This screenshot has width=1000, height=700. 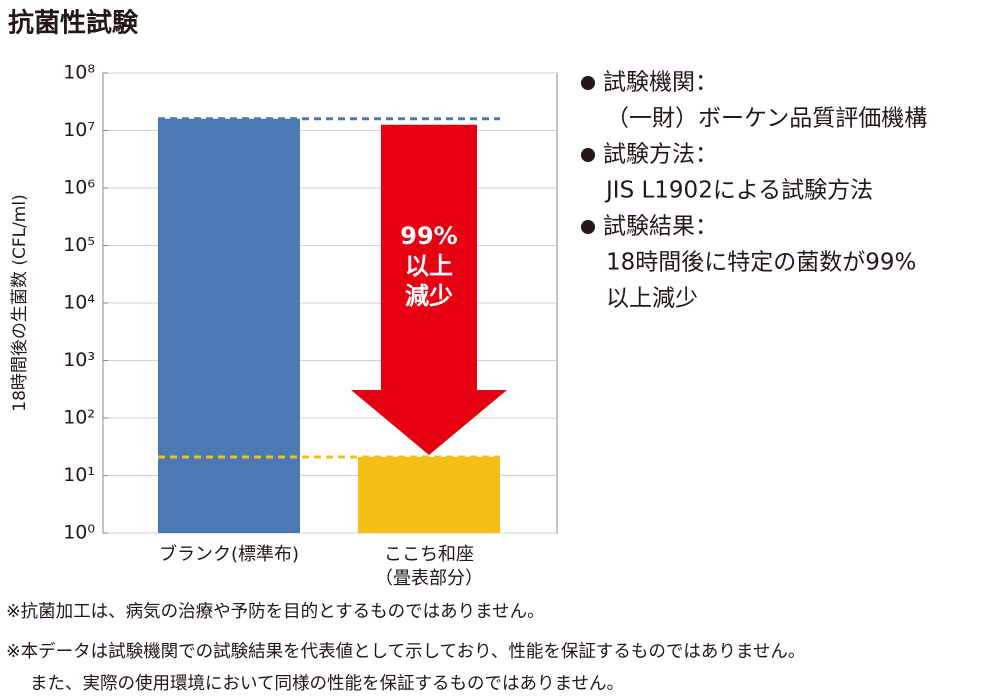 I want to click on y-tick-label: 10³, so click(x=79, y=360).